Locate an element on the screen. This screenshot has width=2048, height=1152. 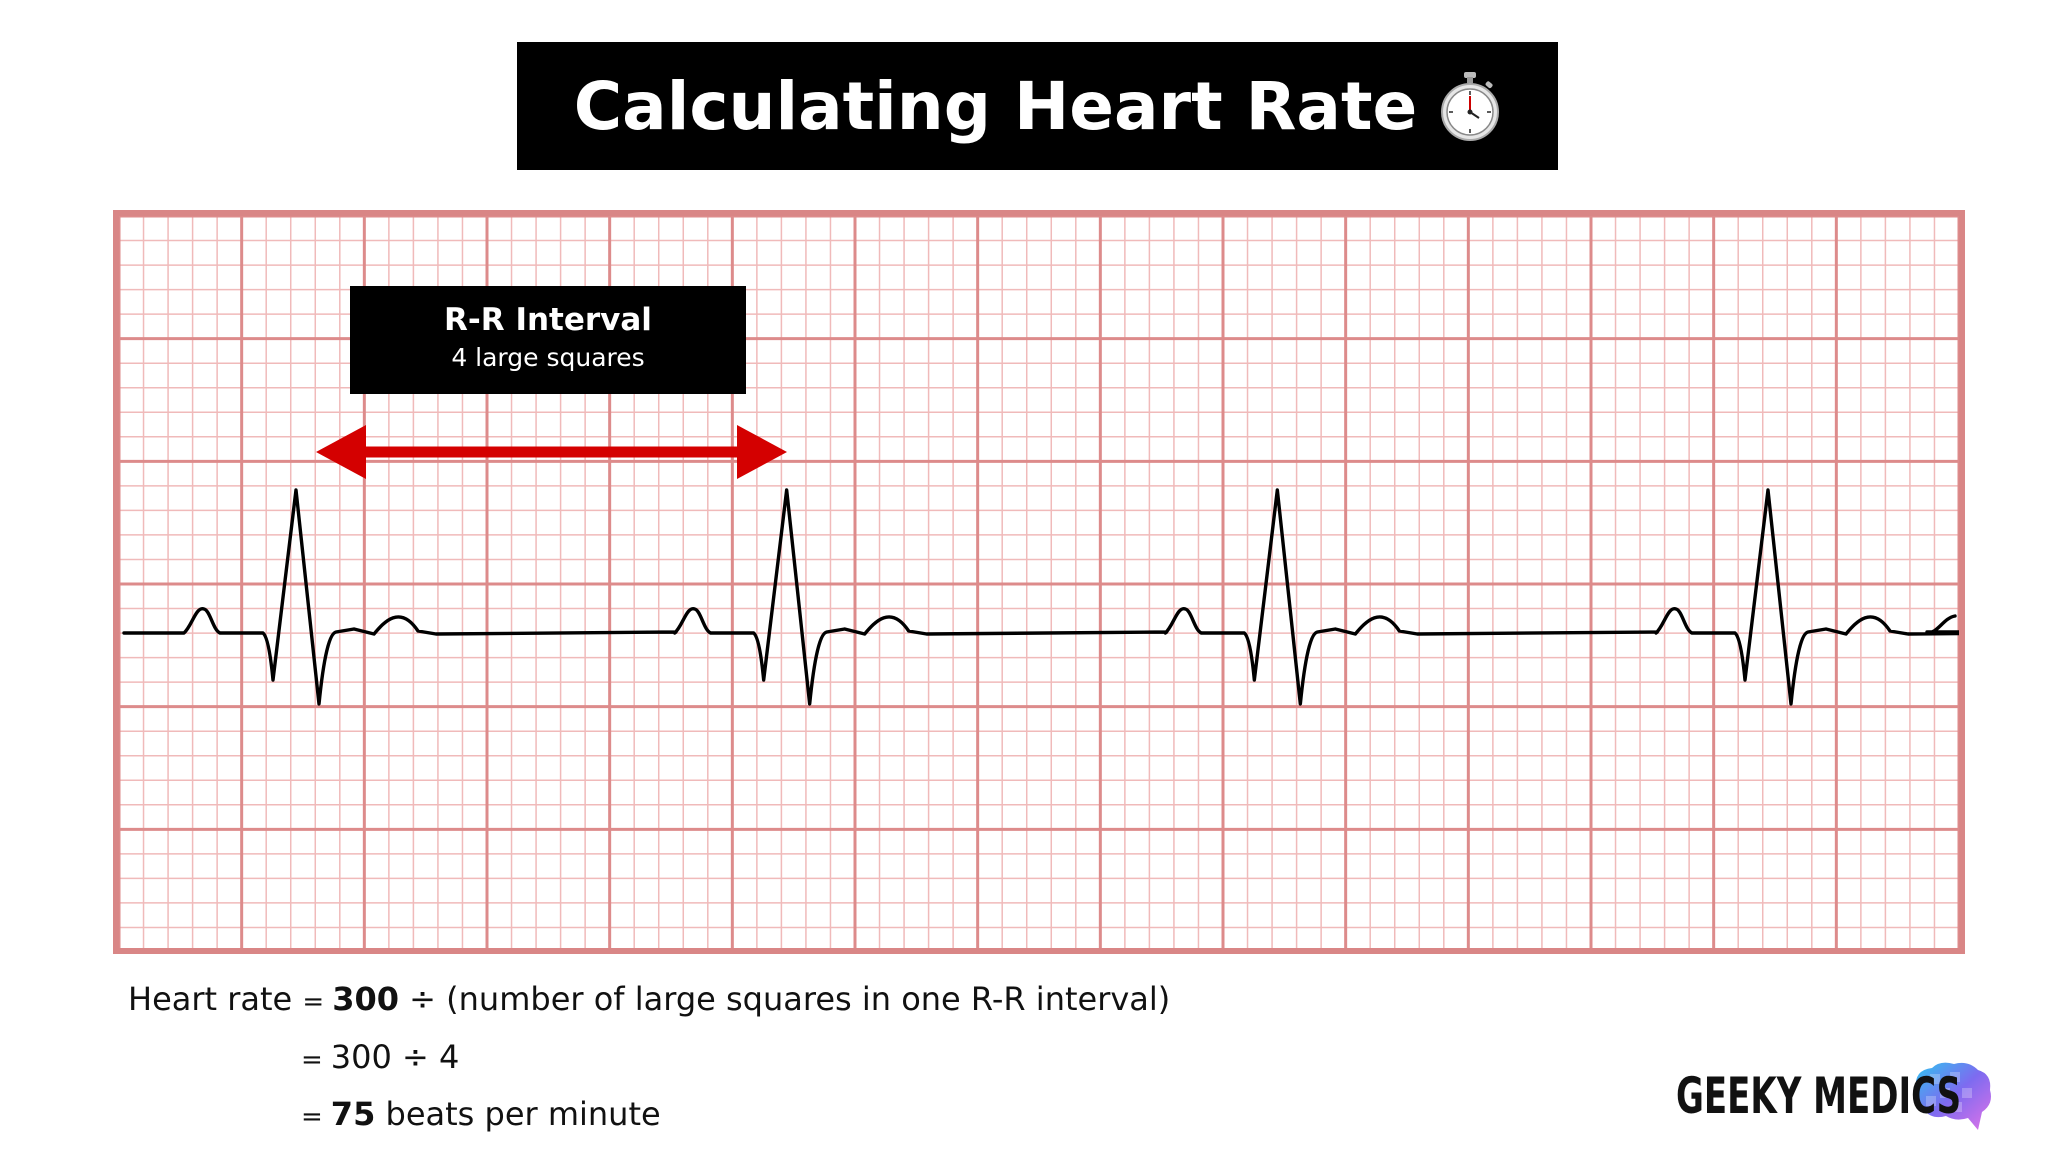
double-arrow-icon is located at coordinates (551, 452).